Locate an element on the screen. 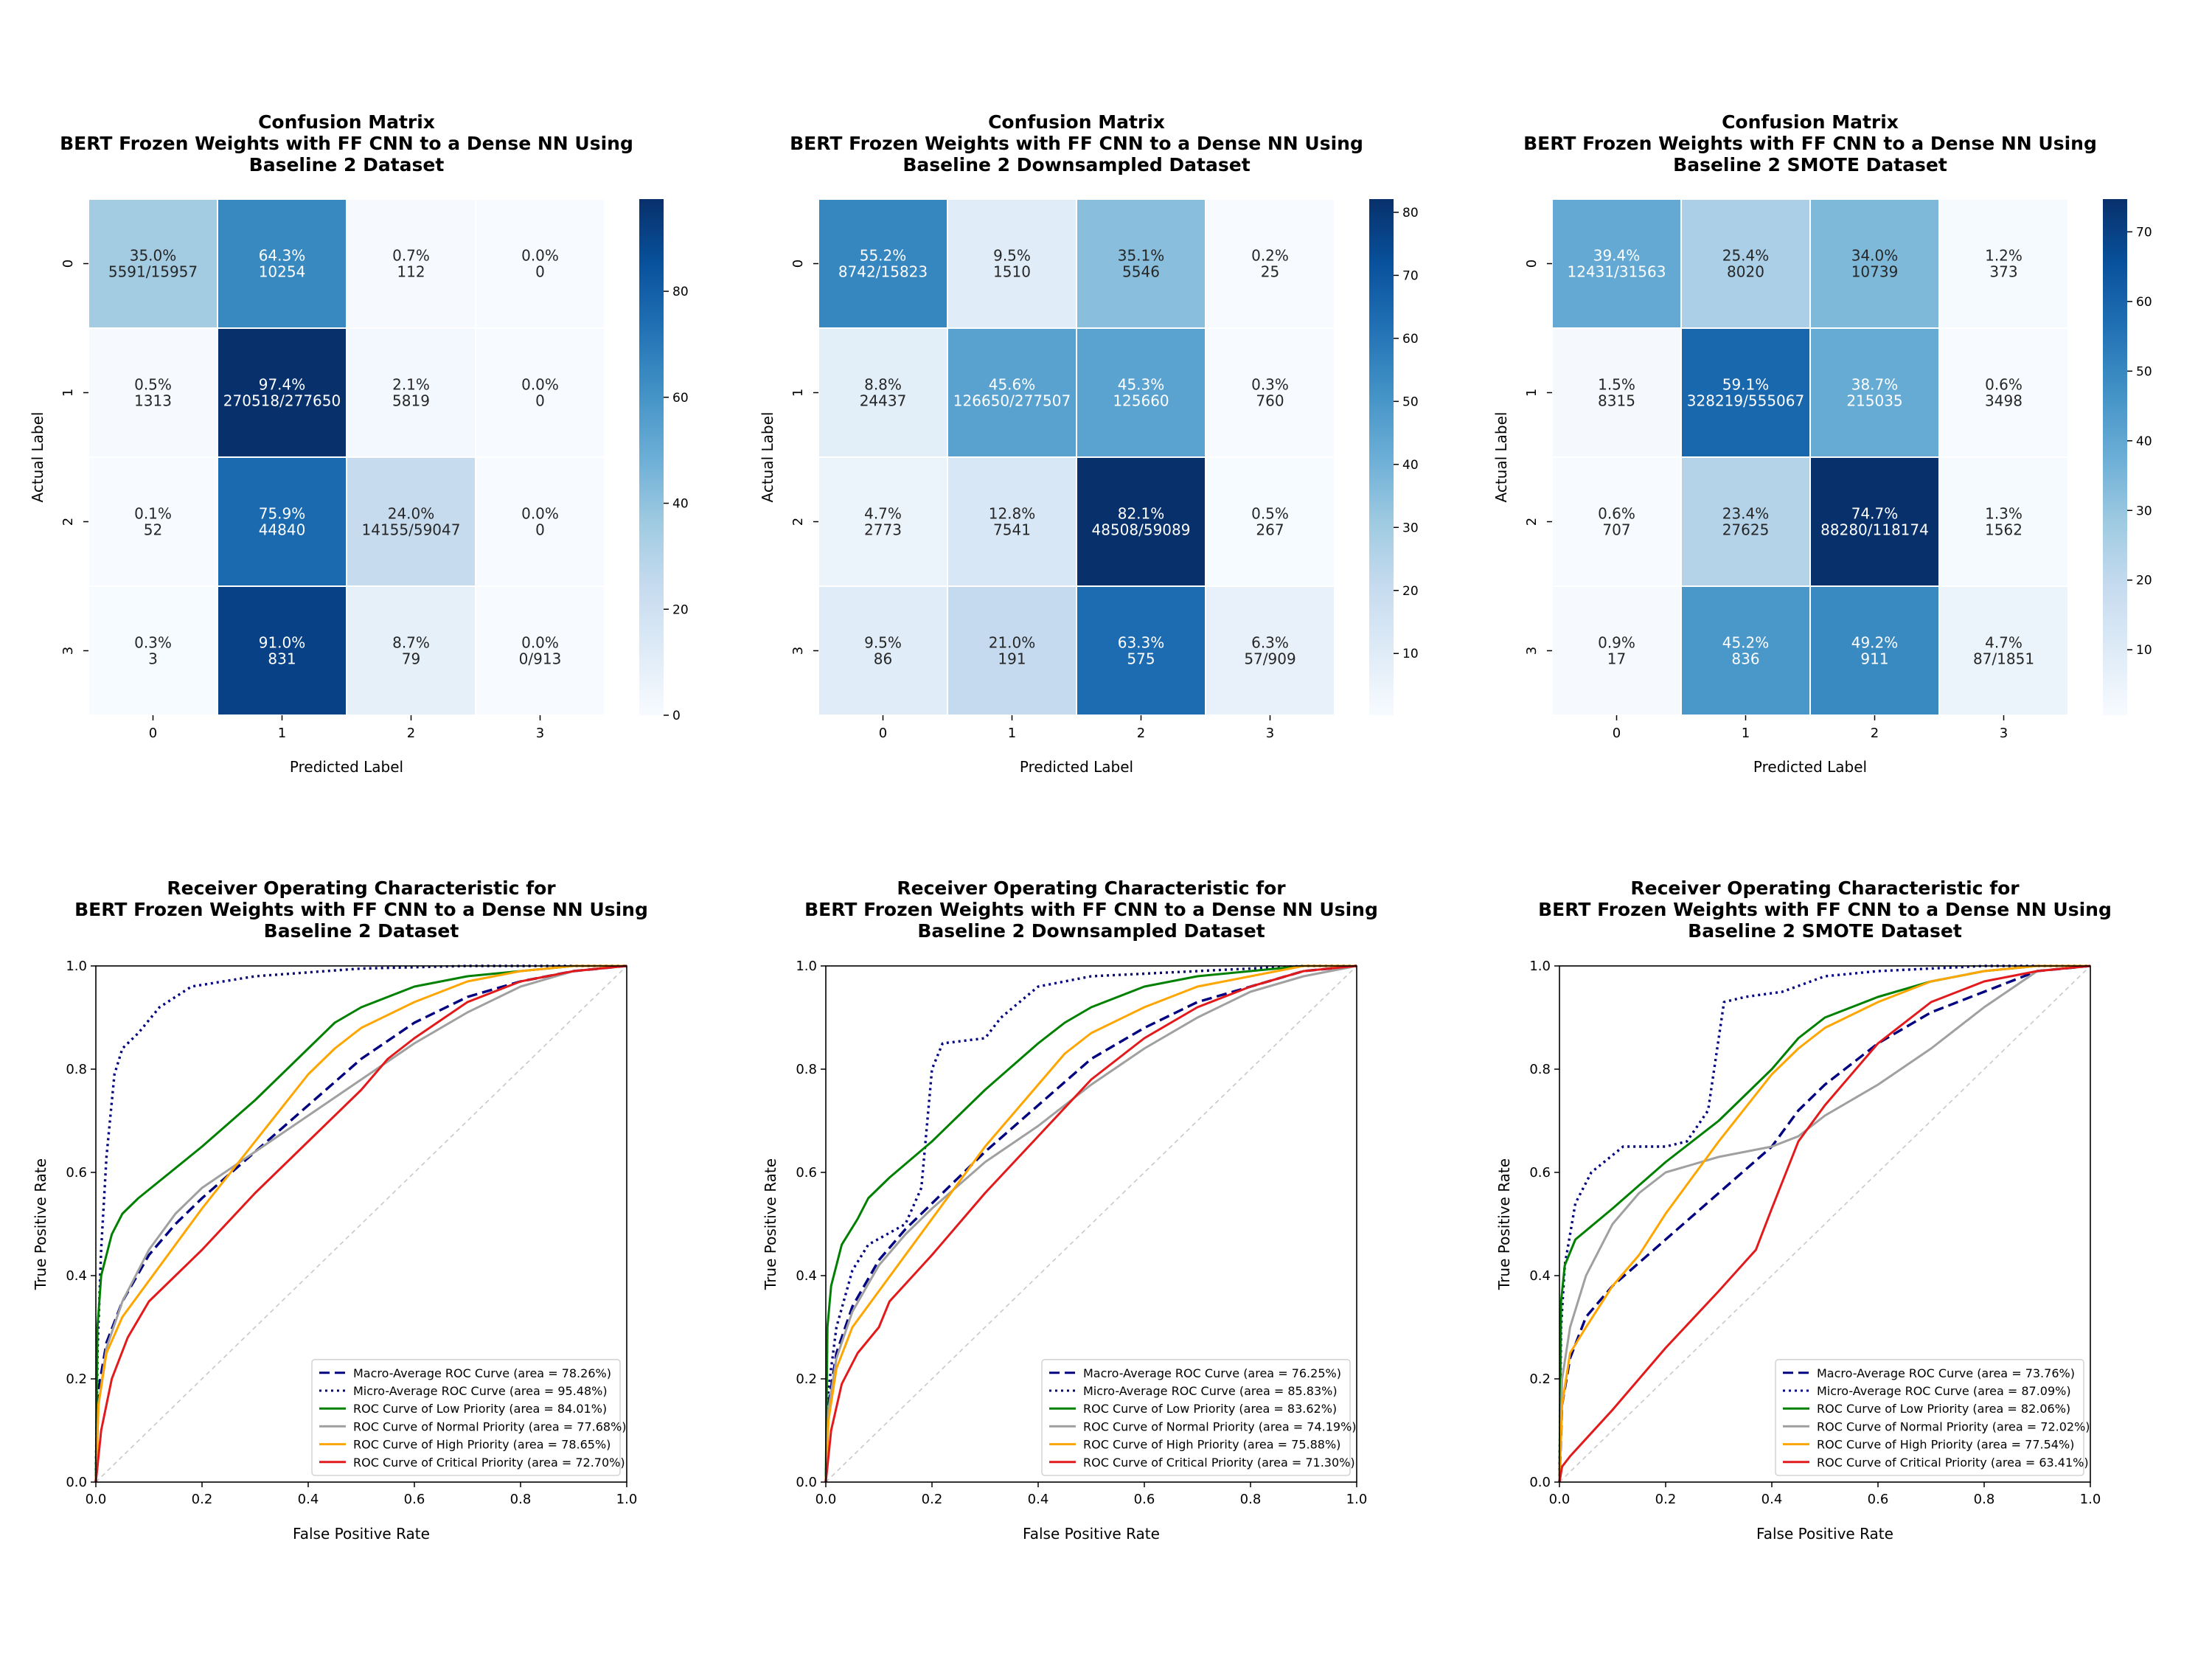 Image resolution: width=2212 pixels, height=1662 pixels. cell-percent-label: 12.8% is located at coordinates (1012, 514).